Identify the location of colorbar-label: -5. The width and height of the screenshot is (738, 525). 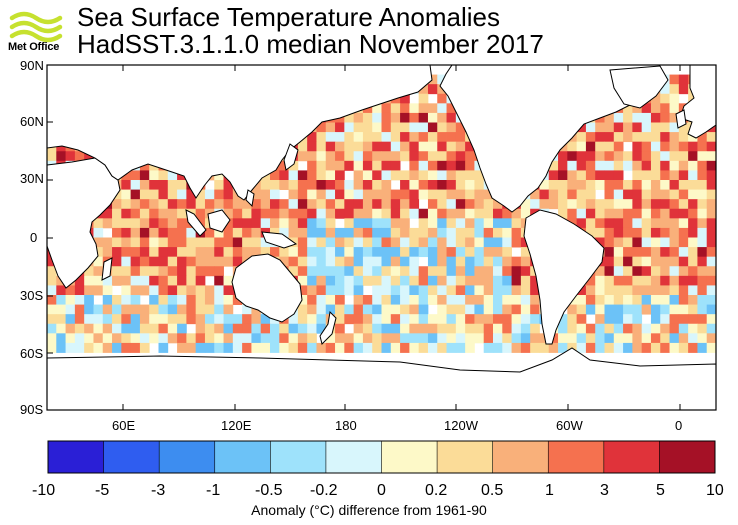
(102, 490).